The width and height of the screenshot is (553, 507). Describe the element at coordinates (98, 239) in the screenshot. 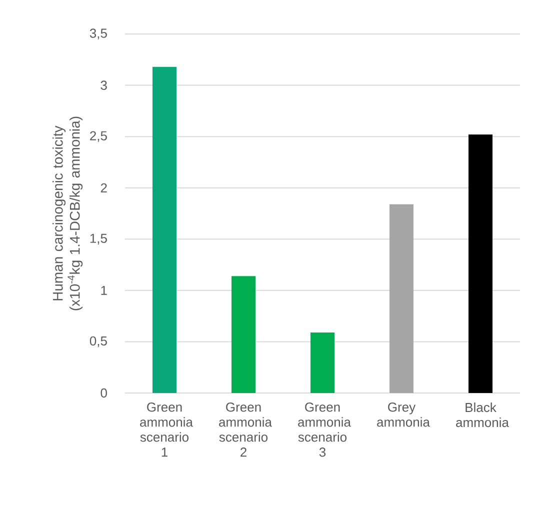

I see `y-tick-label: 1,5` at that location.